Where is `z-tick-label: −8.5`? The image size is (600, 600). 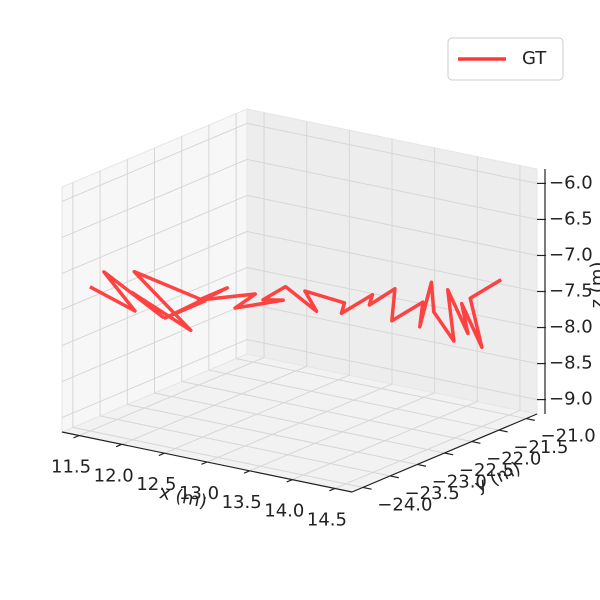 z-tick-label: −8.5 is located at coordinates (571, 363).